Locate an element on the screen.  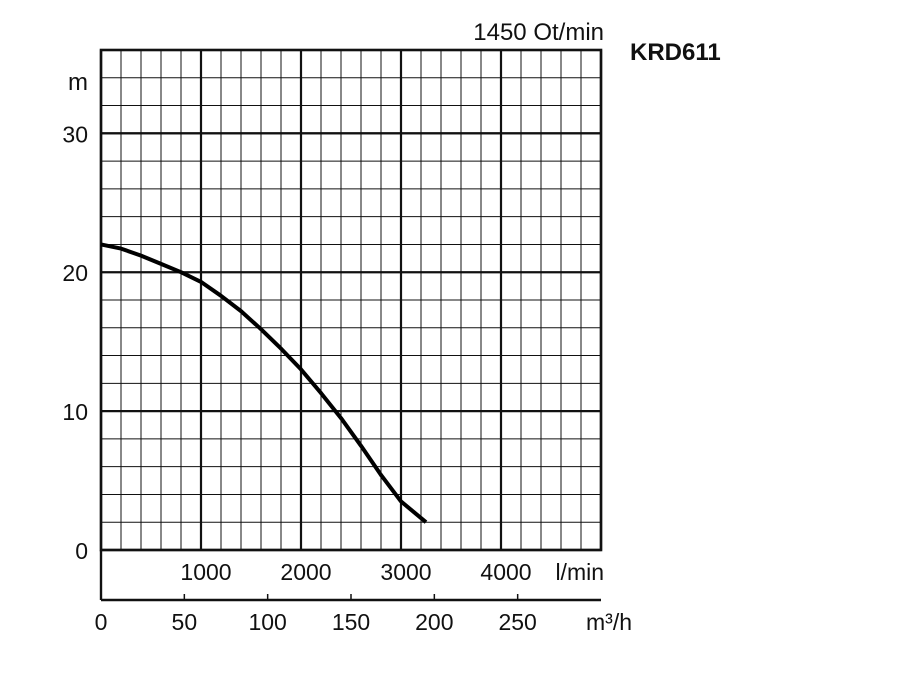
speed-label: 1450 Ot/min is located at coordinates (538, 32).